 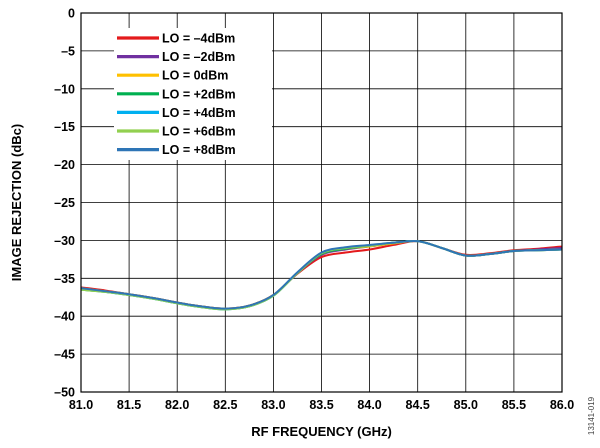 I want to click on x-tick-label: 81.0, so click(x=81, y=405).